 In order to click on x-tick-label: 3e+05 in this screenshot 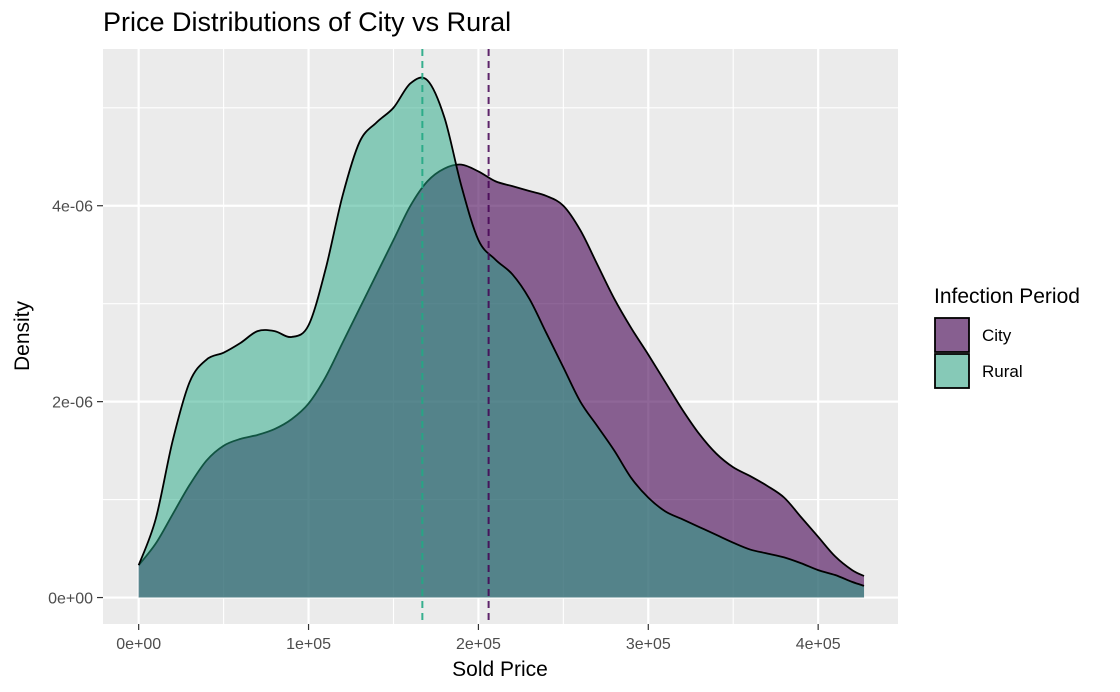, I will do `click(648, 644)`.